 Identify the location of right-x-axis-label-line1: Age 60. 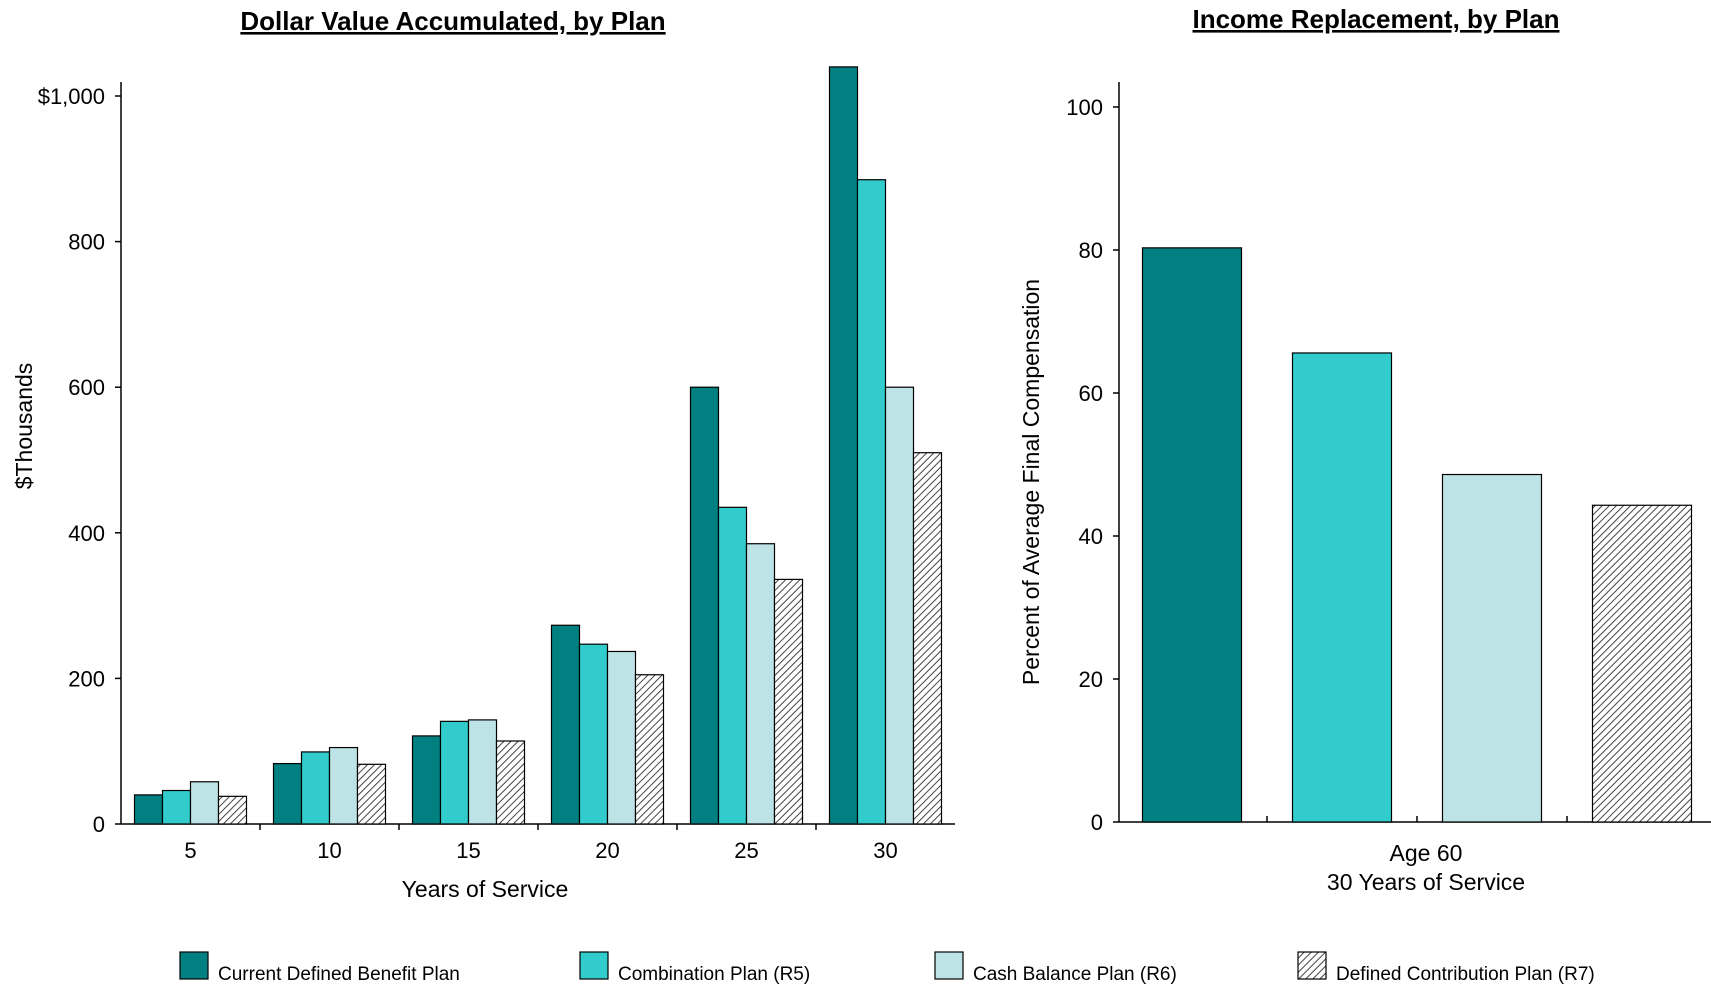
(1426, 853).